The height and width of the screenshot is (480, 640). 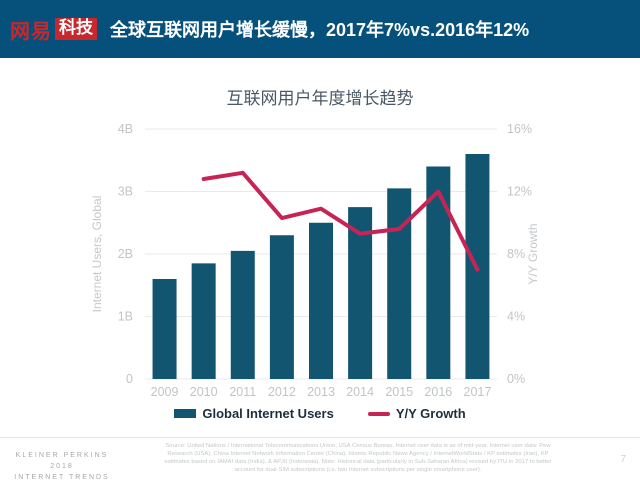 I want to click on netease-logo-text: 网易, so click(x=31, y=31).